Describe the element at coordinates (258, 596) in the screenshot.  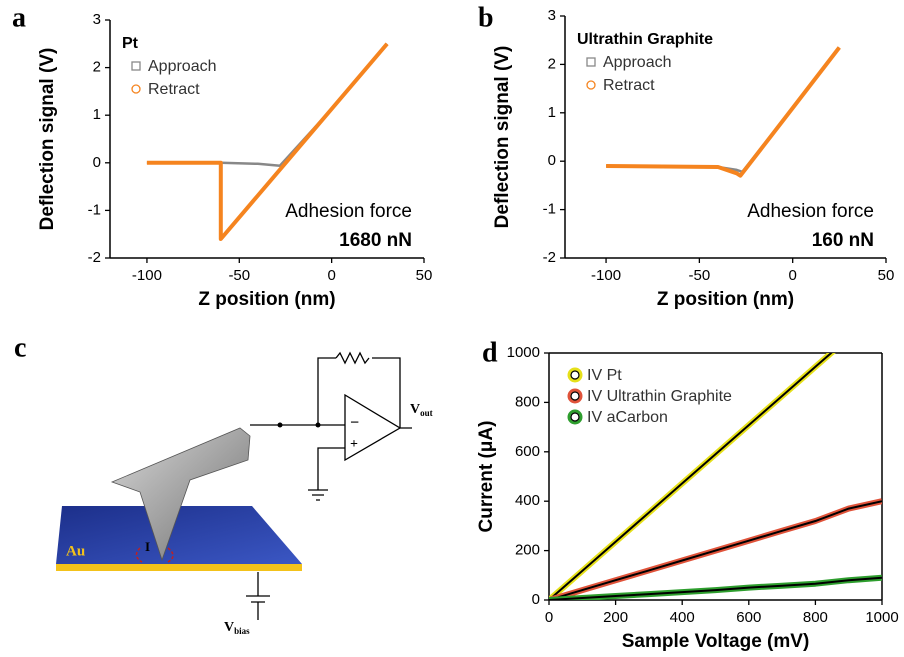
I see `bias-source` at that location.